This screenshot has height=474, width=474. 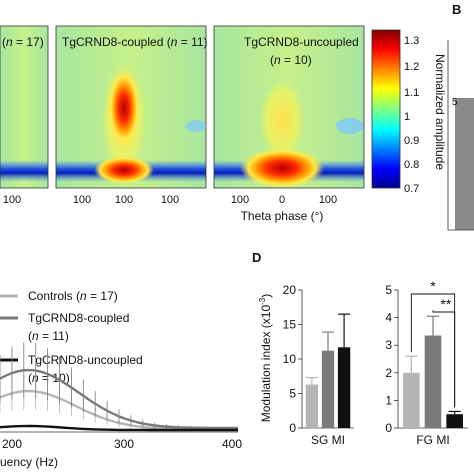 I want to click on legend-coupled-n: (n = 11), so click(x=48, y=336).